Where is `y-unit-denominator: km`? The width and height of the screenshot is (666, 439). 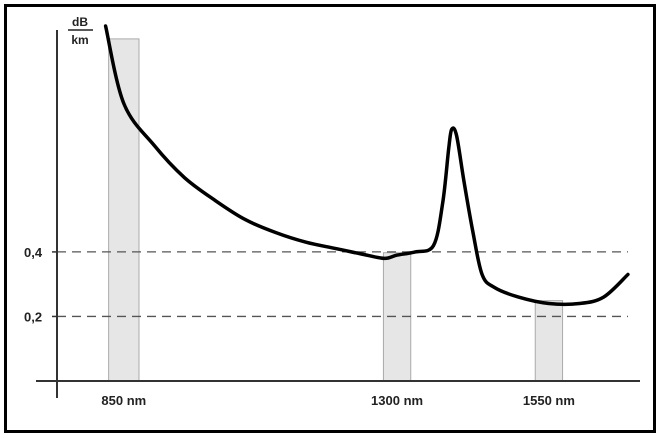
y-unit-denominator: km is located at coordinates (79, 40).